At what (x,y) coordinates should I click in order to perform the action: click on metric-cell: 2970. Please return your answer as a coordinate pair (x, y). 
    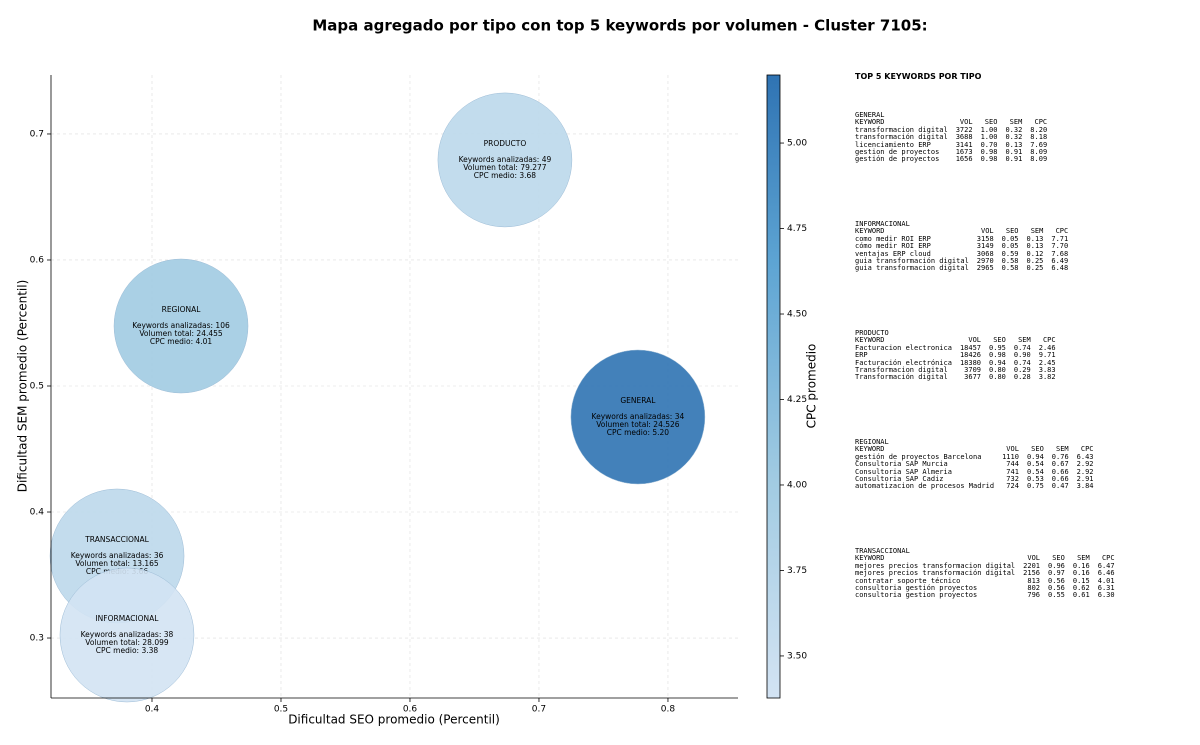
    Looking at the image, I should click on (985, 261).